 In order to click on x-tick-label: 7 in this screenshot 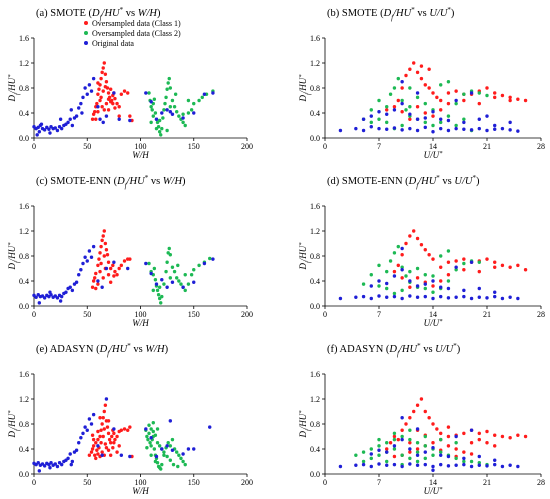, I will do `click(379, 314)`.